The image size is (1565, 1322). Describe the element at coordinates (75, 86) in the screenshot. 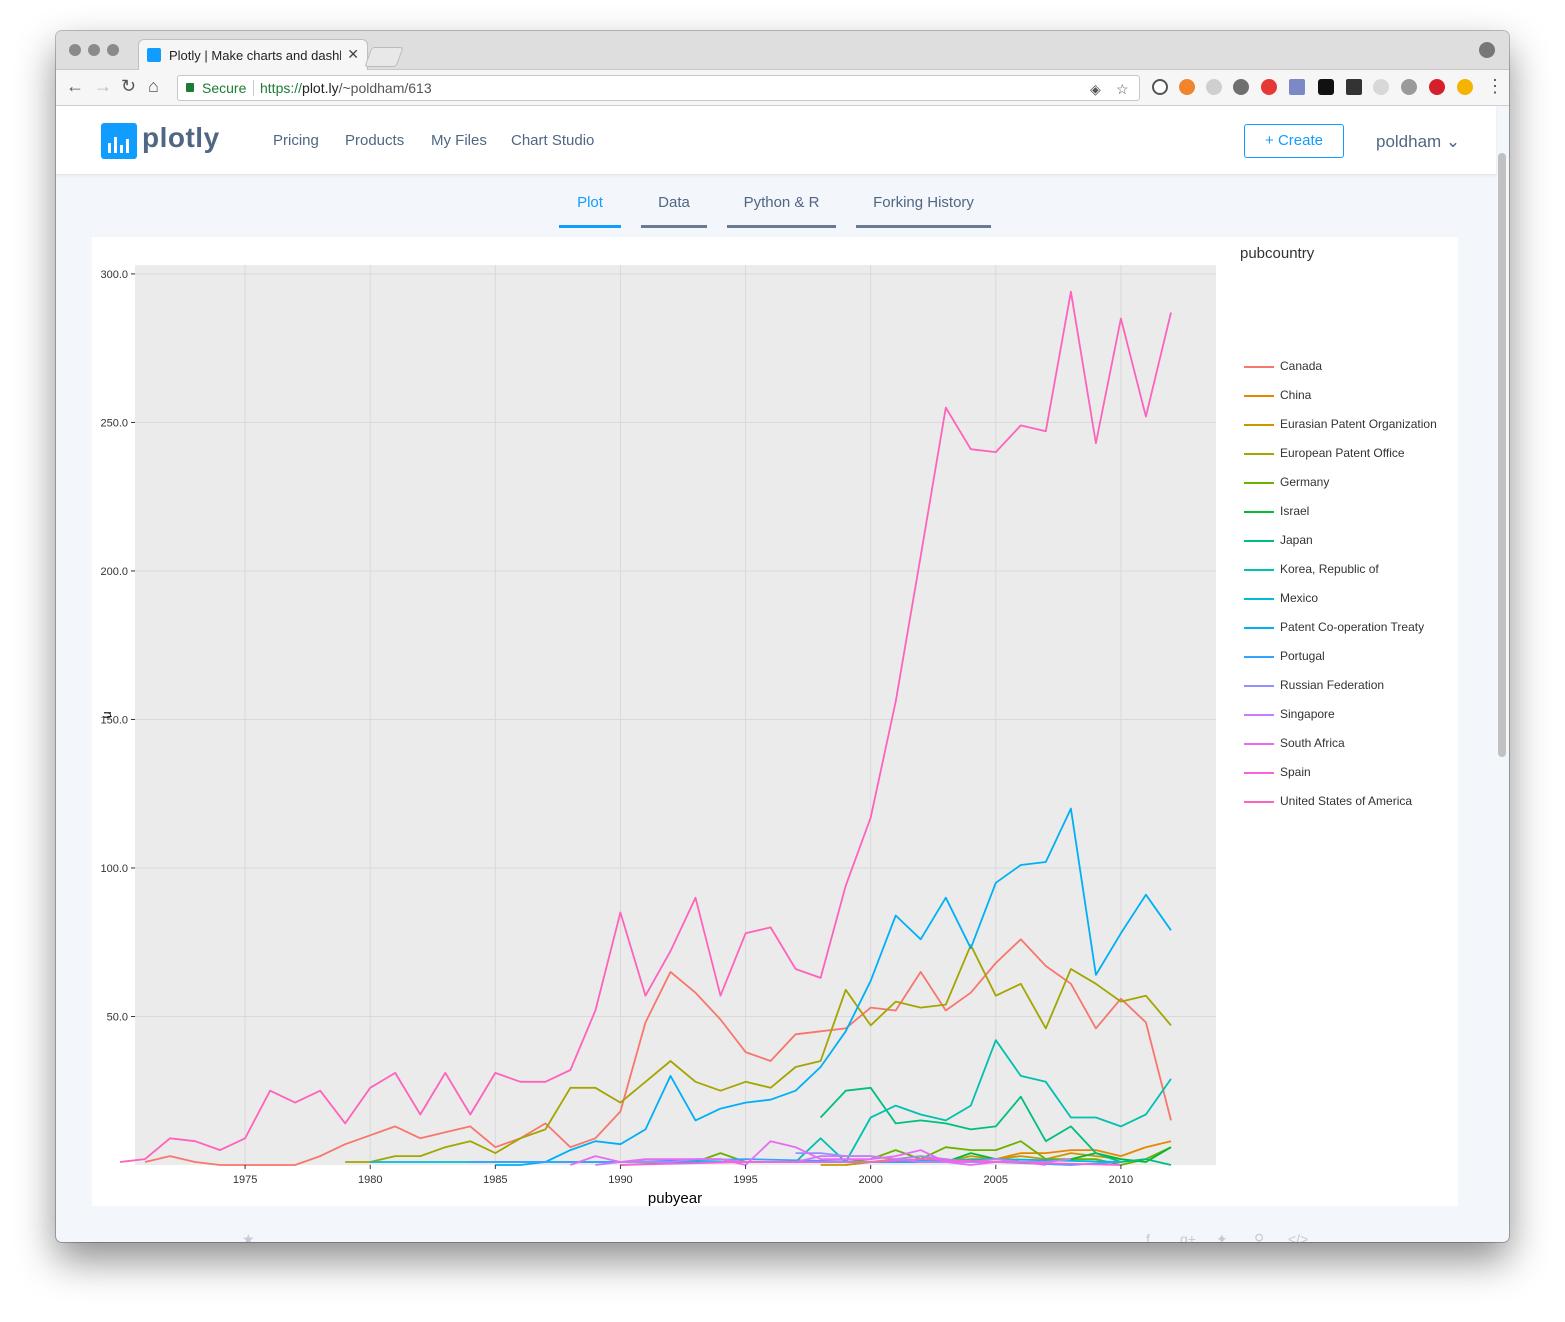

I see `back-arrow-icon: ←` at that location.